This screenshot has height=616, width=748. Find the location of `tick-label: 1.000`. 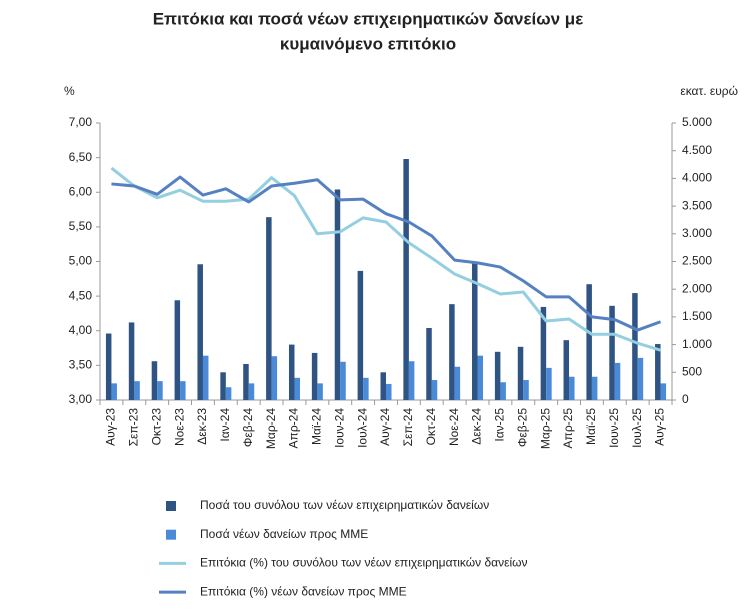

tick-label: 1.000 is located at coordinates (697, 344).